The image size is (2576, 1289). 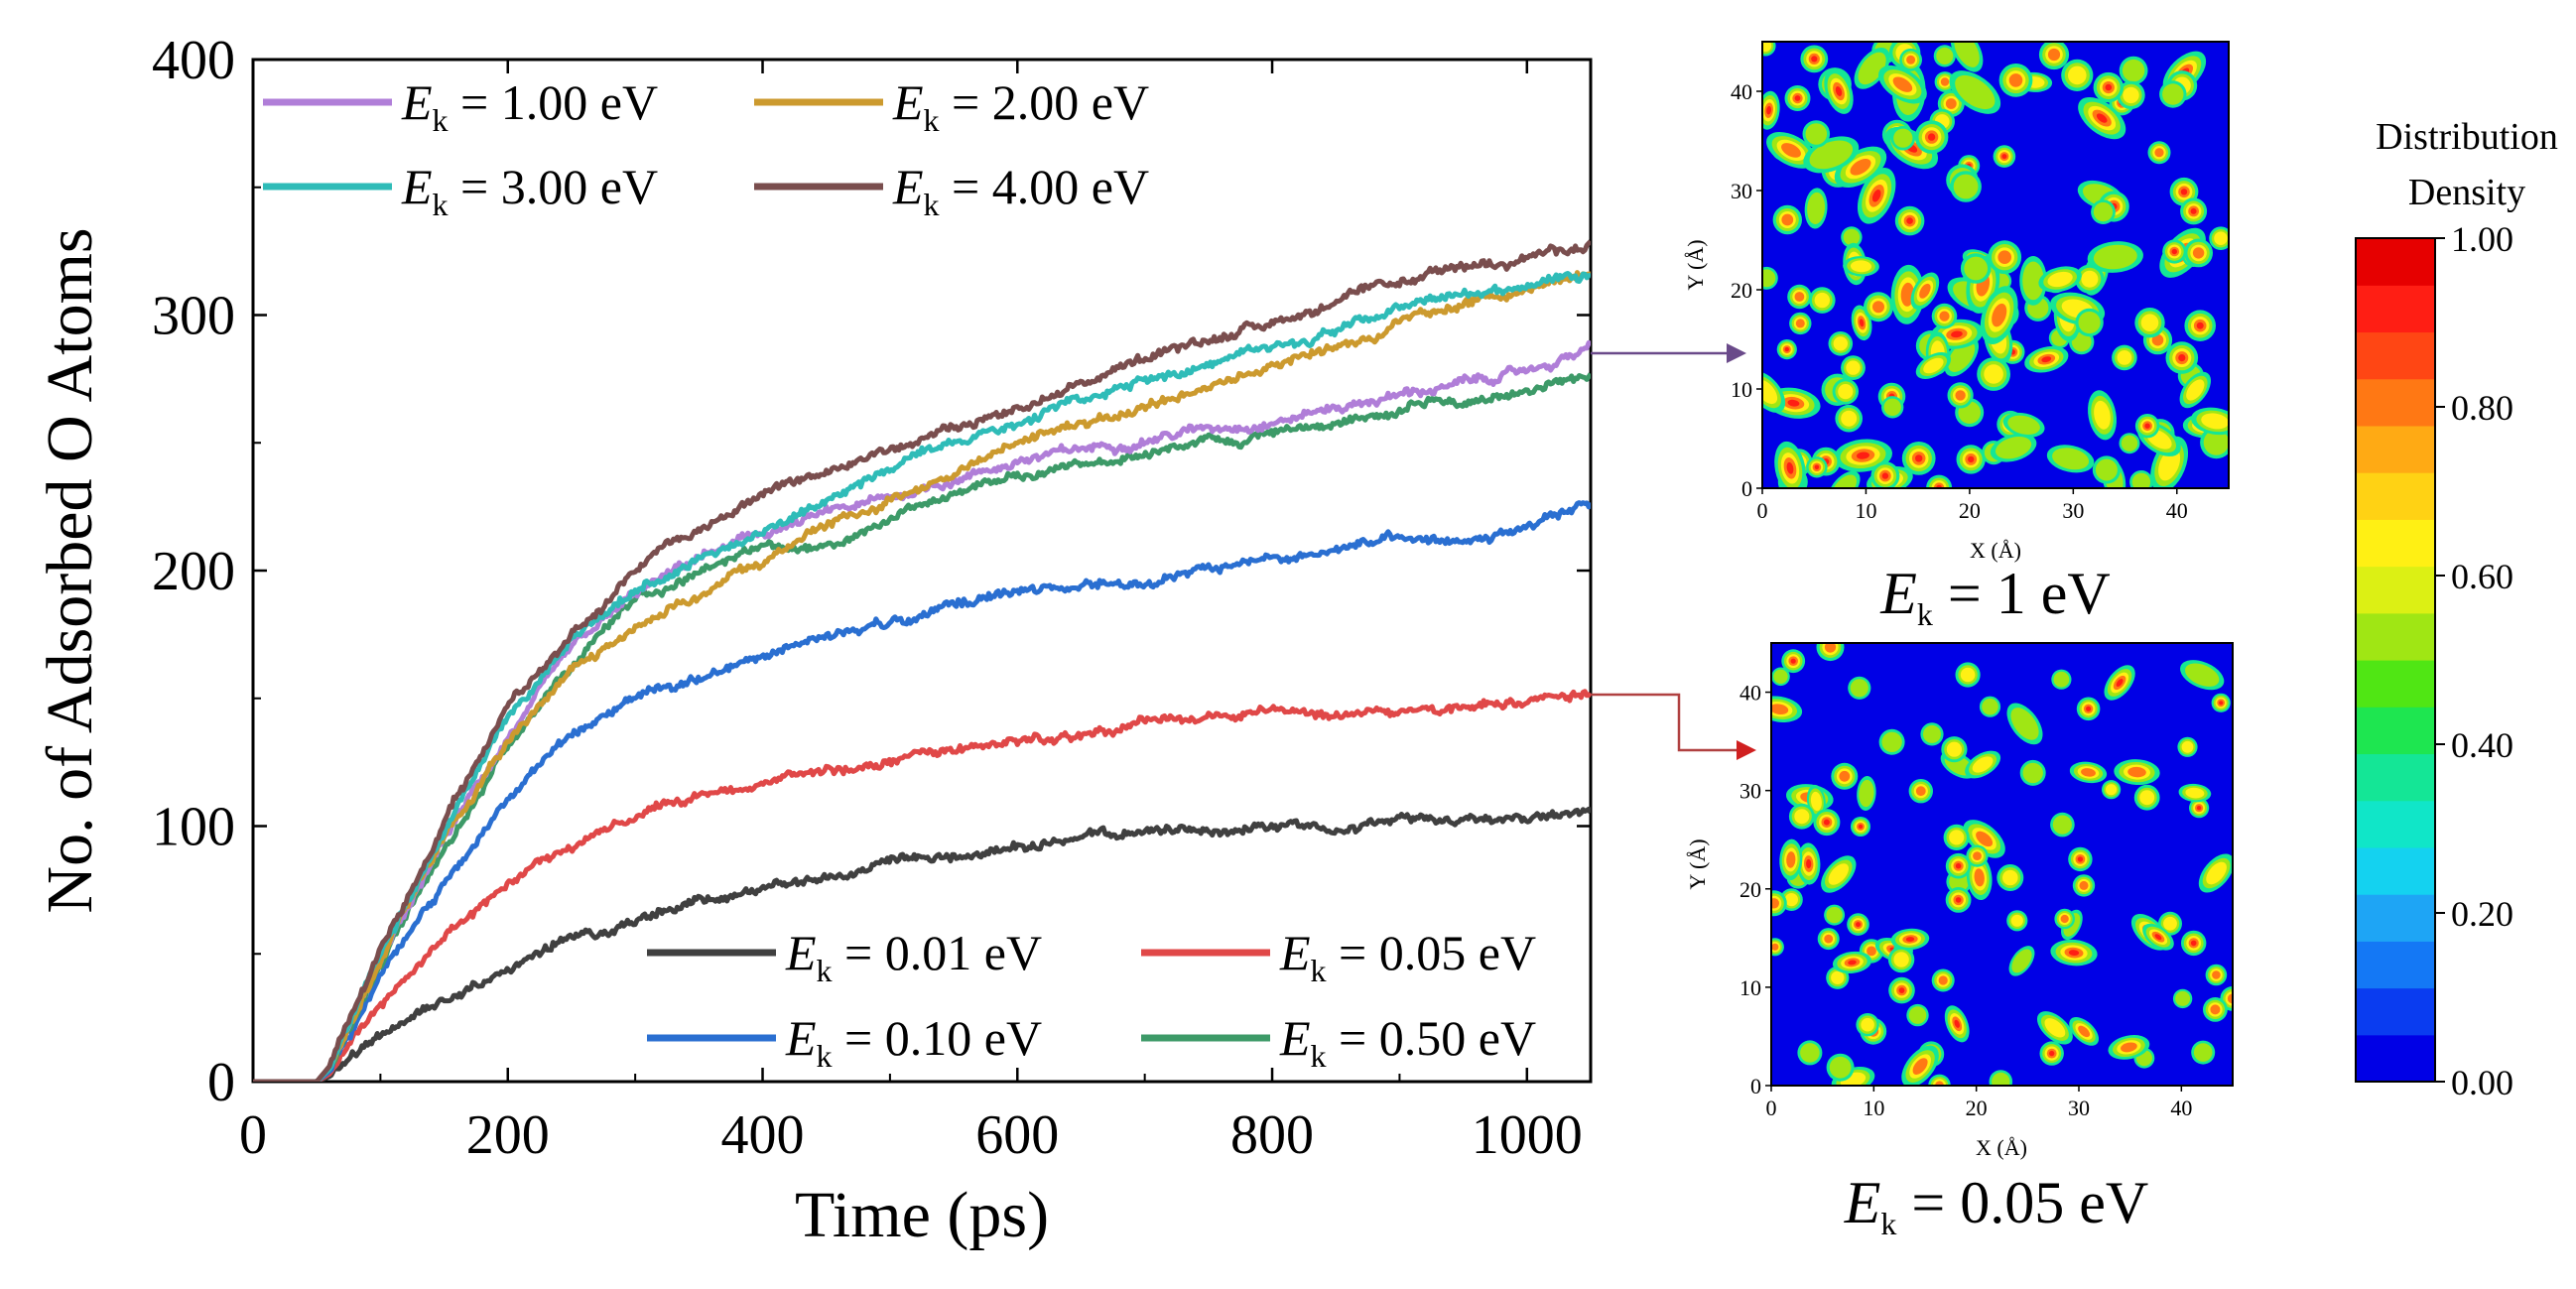 What do you see at coordinates (1995, 596) in the screenshot?
I see `density-map-1-caption: Ek = 1 eV` at bounding box center [1995, 596].